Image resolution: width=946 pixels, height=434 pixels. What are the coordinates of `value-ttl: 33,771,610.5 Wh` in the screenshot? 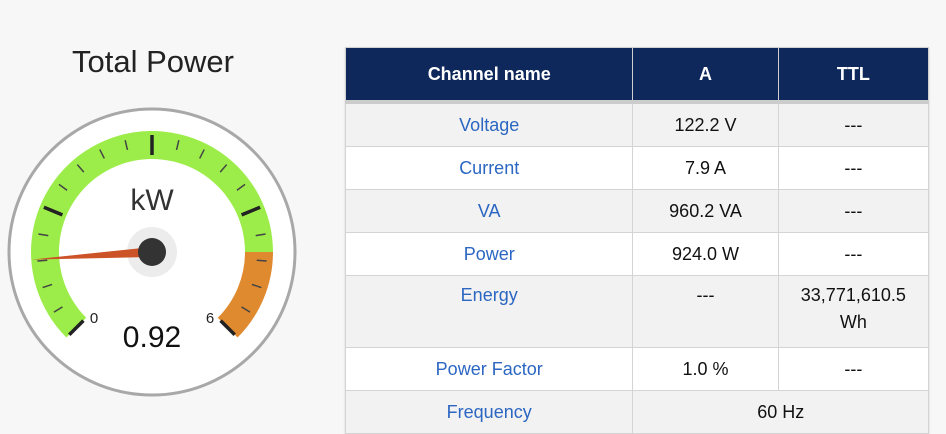 It's located at (853, 311).